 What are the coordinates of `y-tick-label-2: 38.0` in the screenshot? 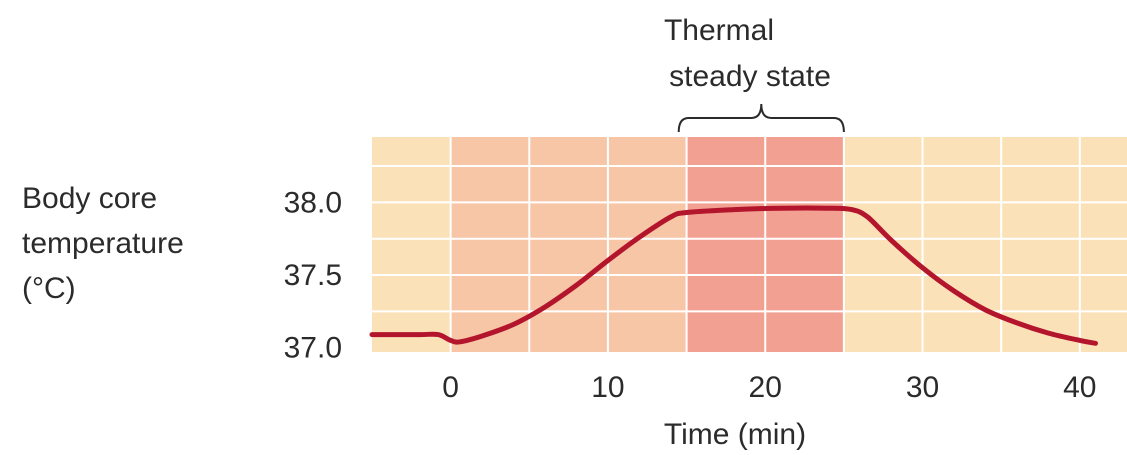 It's located at (313, 202).